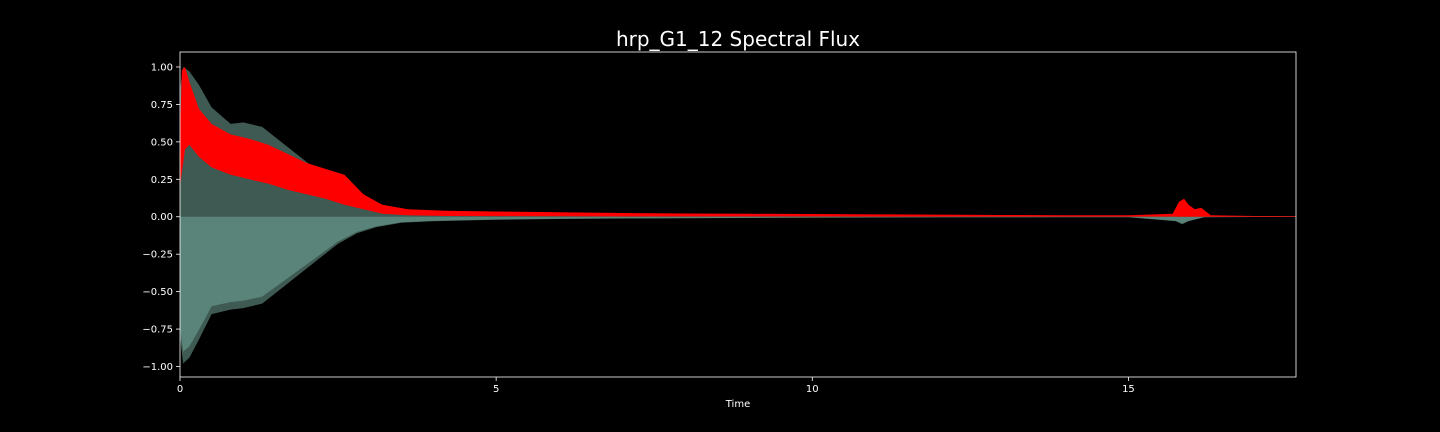  I want to click on y-tick-label: 0.00, so click(162, 217).